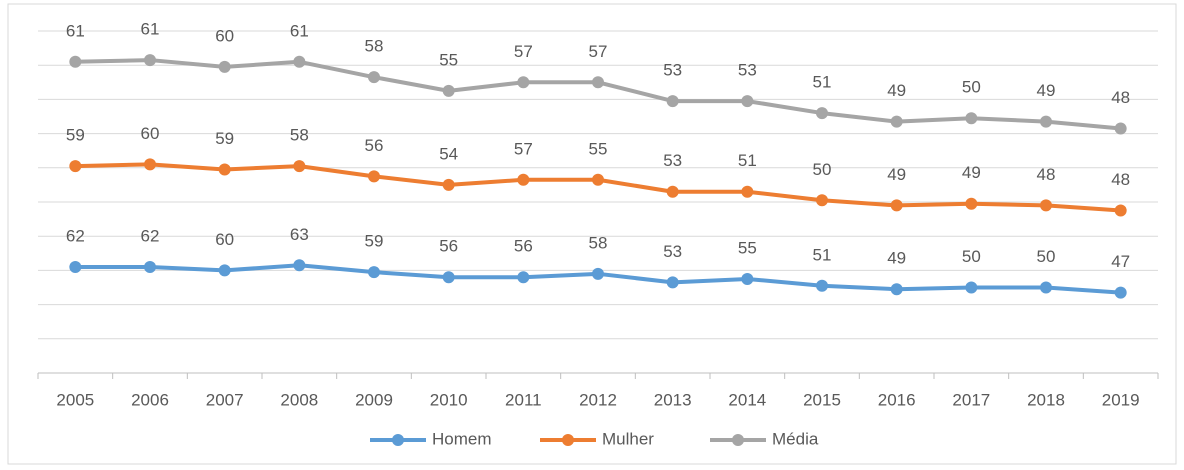 This screenshot has height=470, width=1184. I want to click on x-tick-label: 2012, so click(598, 399).